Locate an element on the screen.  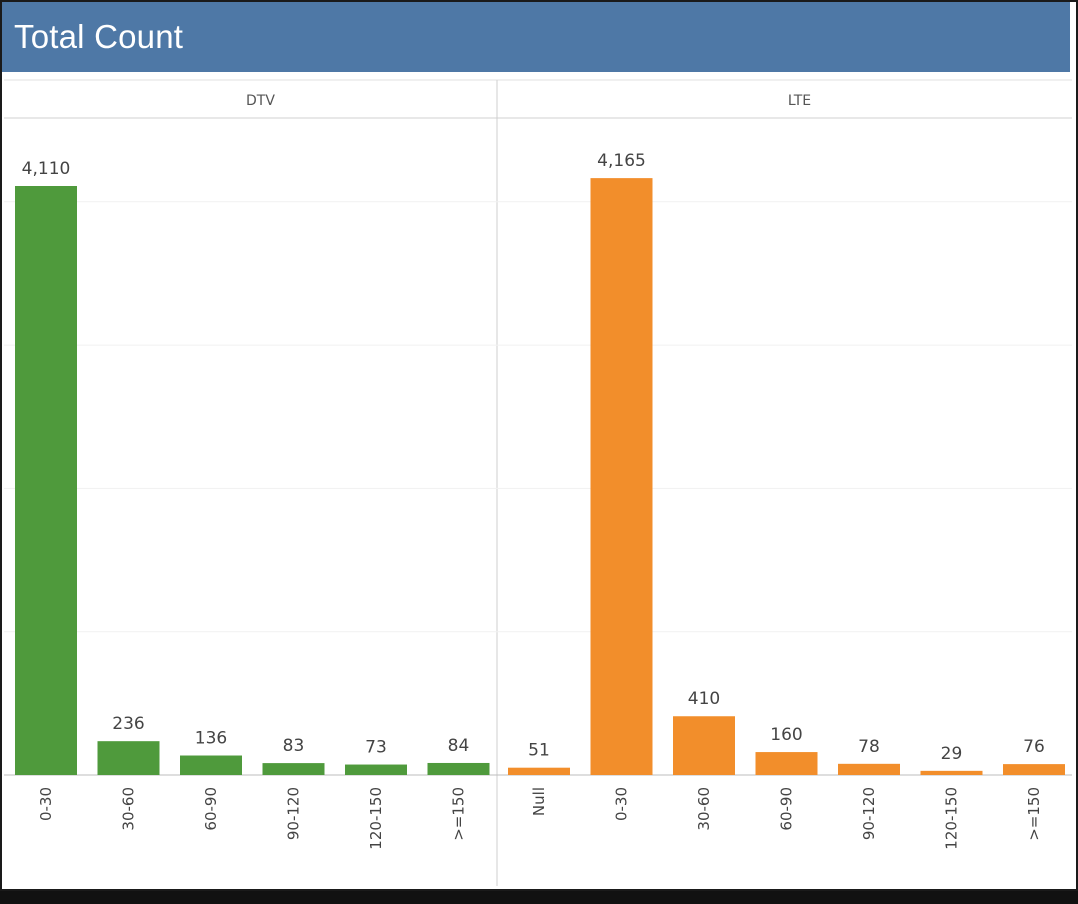
data-label: 51 is located at coordinates (539, 751).